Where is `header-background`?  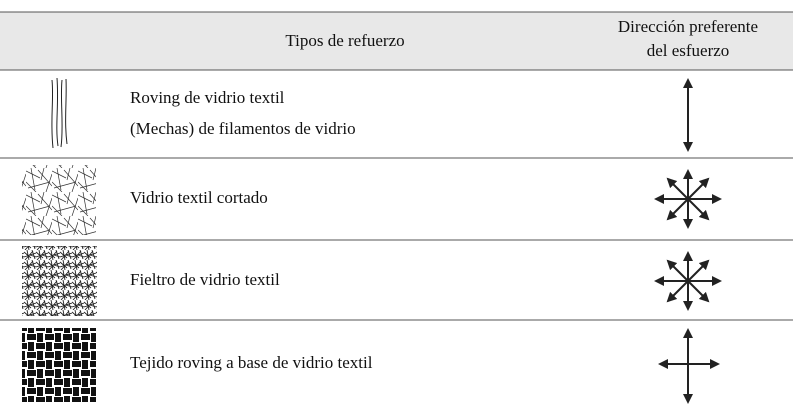
header-background is located at coordinates (396, 41).